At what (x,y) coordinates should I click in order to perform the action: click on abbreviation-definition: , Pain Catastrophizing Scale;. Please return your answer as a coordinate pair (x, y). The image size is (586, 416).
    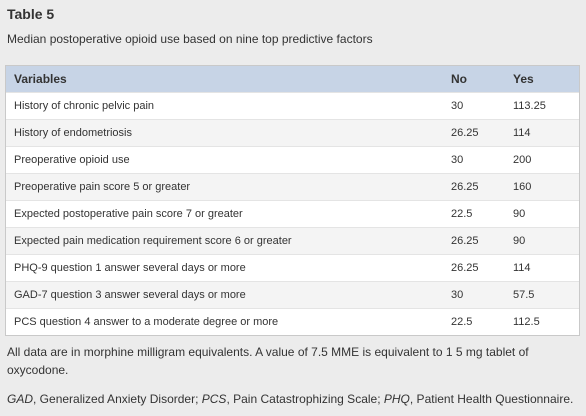
    Looking at the image, I should click on (305, 399).